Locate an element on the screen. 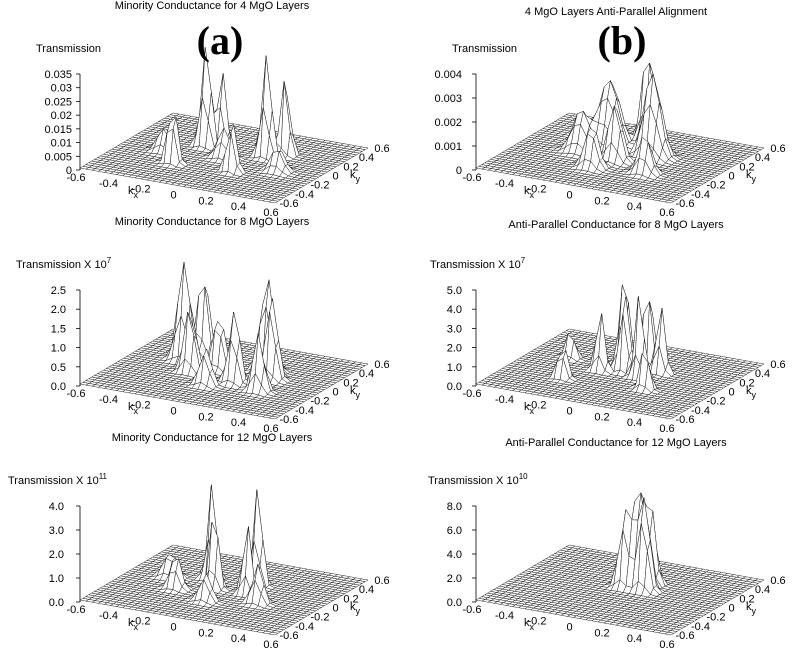 The width and height of the screenshot is (808, 655). kx-tick-label: -0.2 is located at coordinates (141, 190).